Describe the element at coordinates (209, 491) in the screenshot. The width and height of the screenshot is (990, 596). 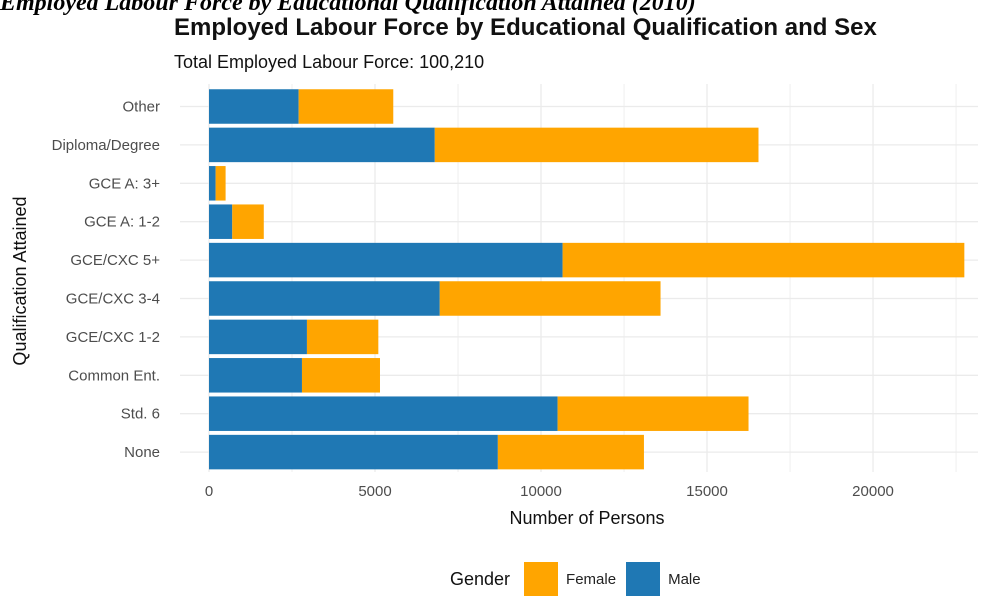
I see `x-tick-label: 0` at that location.